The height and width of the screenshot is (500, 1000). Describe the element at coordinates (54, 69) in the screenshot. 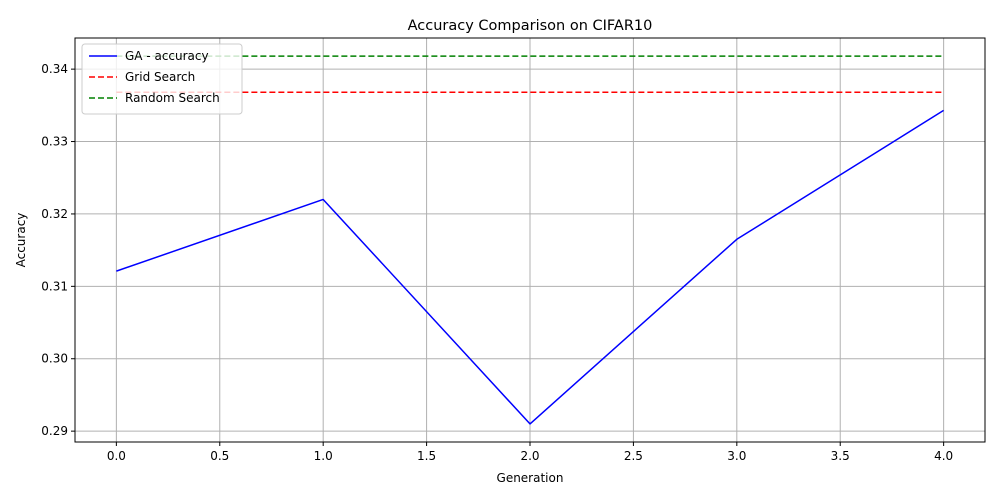

I see `y-tick-label: 0.34` at that location.